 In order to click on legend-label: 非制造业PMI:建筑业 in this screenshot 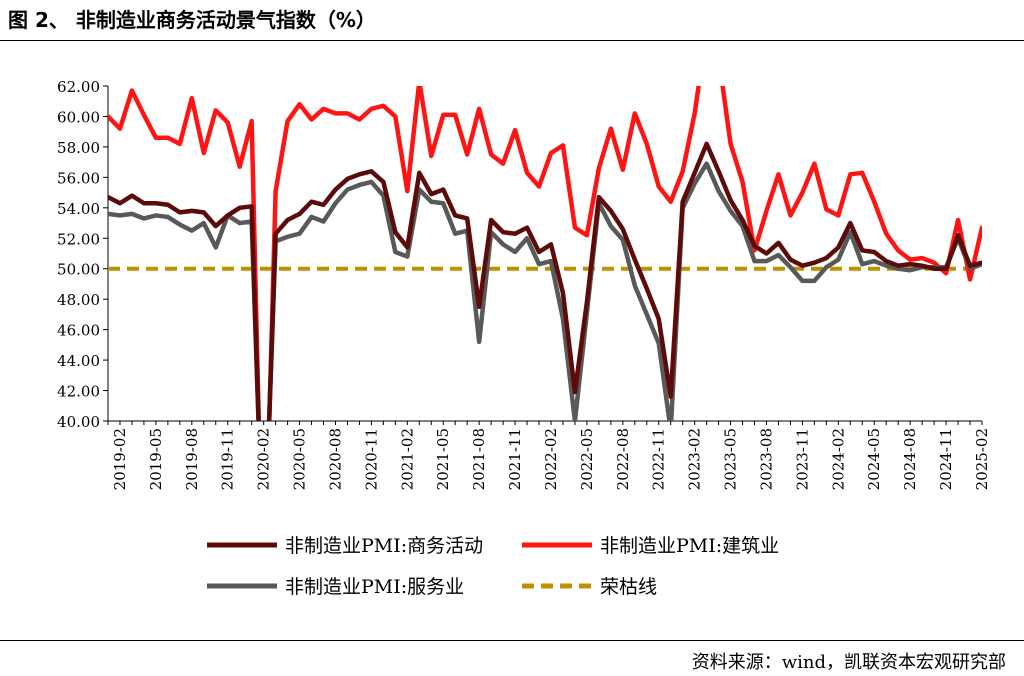, I will do `click(689, 546)`.